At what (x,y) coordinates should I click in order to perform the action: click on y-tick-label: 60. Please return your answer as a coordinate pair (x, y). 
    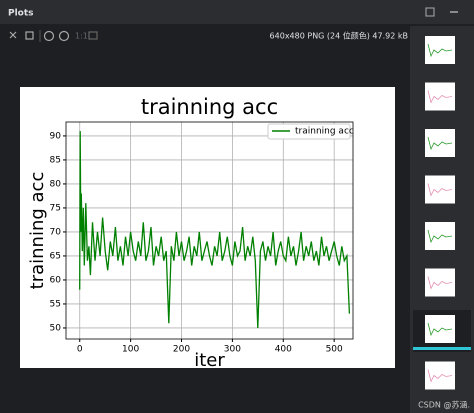
    Looking at the image, I should click on (56, 280).